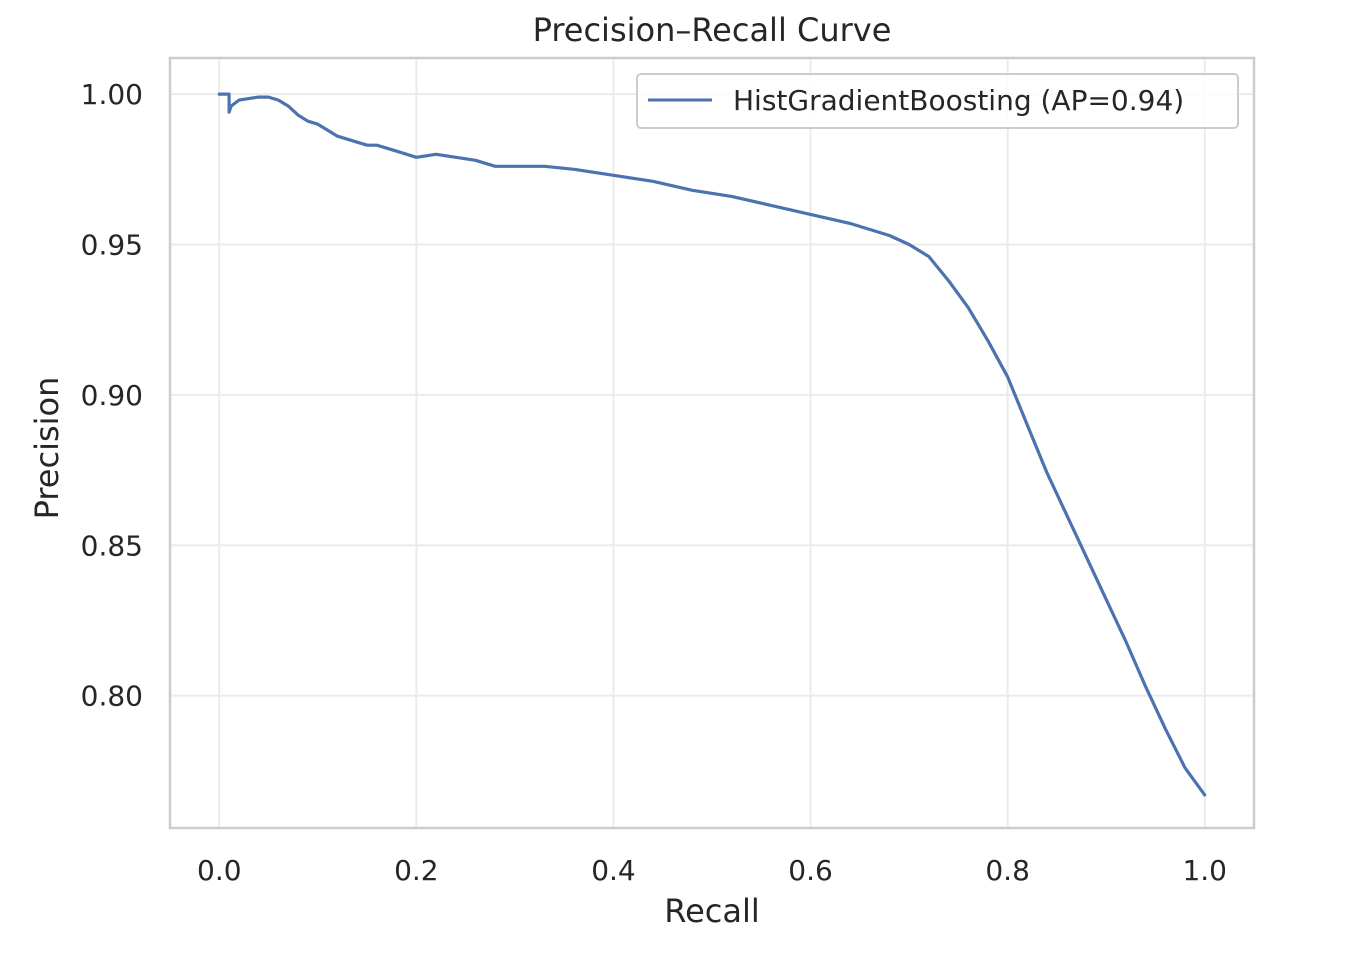 The height and width of the screenshot is (954, 1358). What do you see at coordinates (112, 244) in the screenshot?
I see `y-tick-label: 0.95` at bounding box center [112, 244].